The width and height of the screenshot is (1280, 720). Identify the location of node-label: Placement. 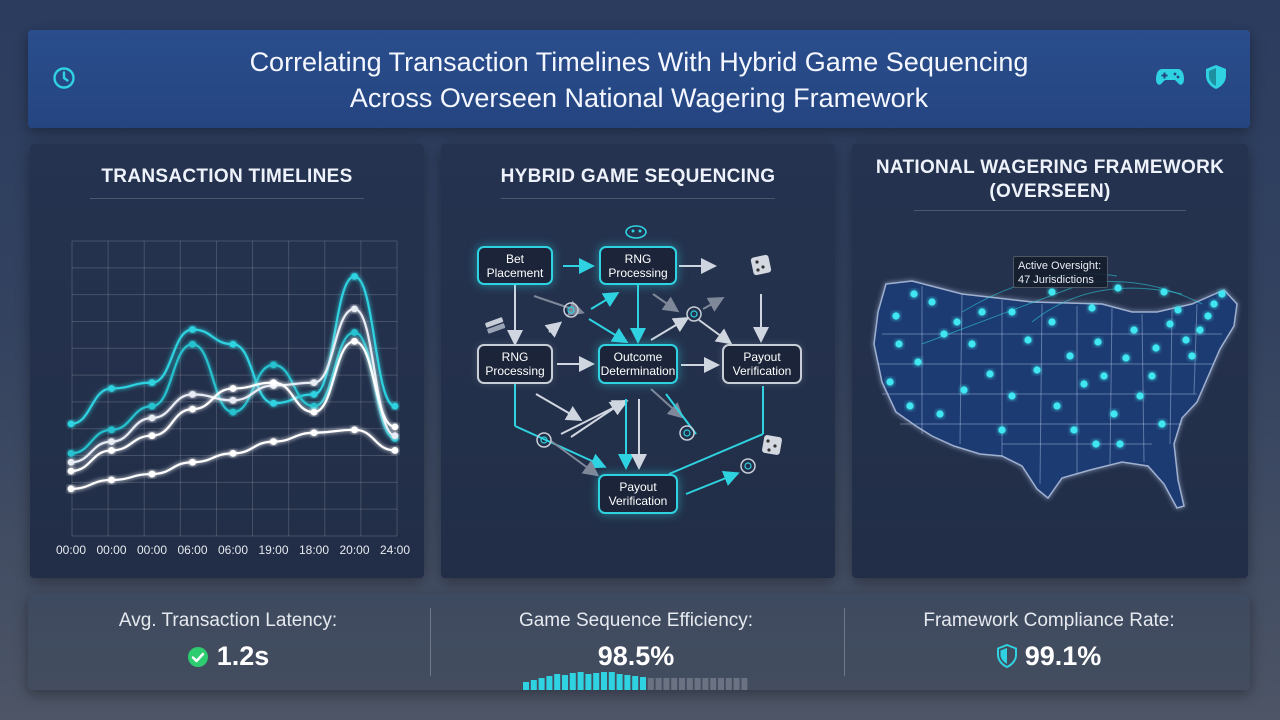
(515, 272).